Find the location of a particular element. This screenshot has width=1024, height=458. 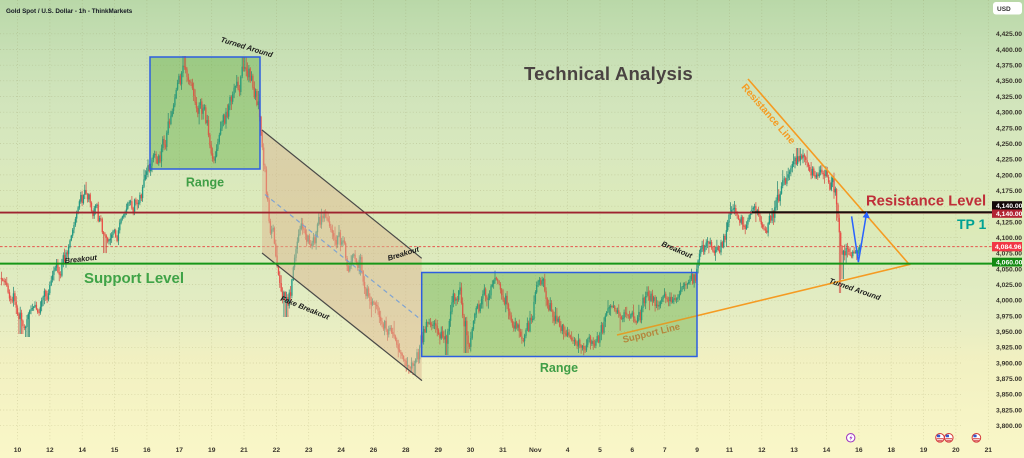

svg-text: 4,250.00 is located at coordinates (1009, 144).